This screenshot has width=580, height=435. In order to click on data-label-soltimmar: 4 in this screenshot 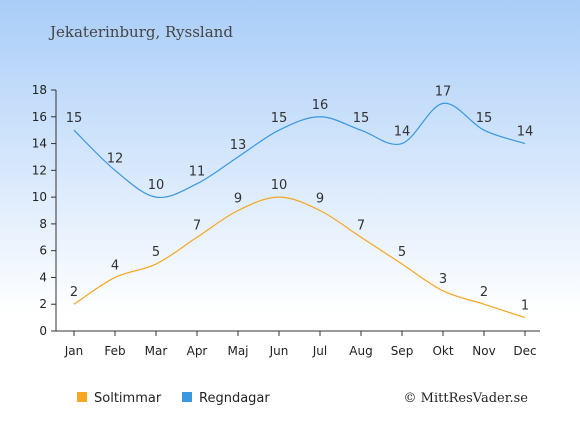, I will do `click(115, 265)`.